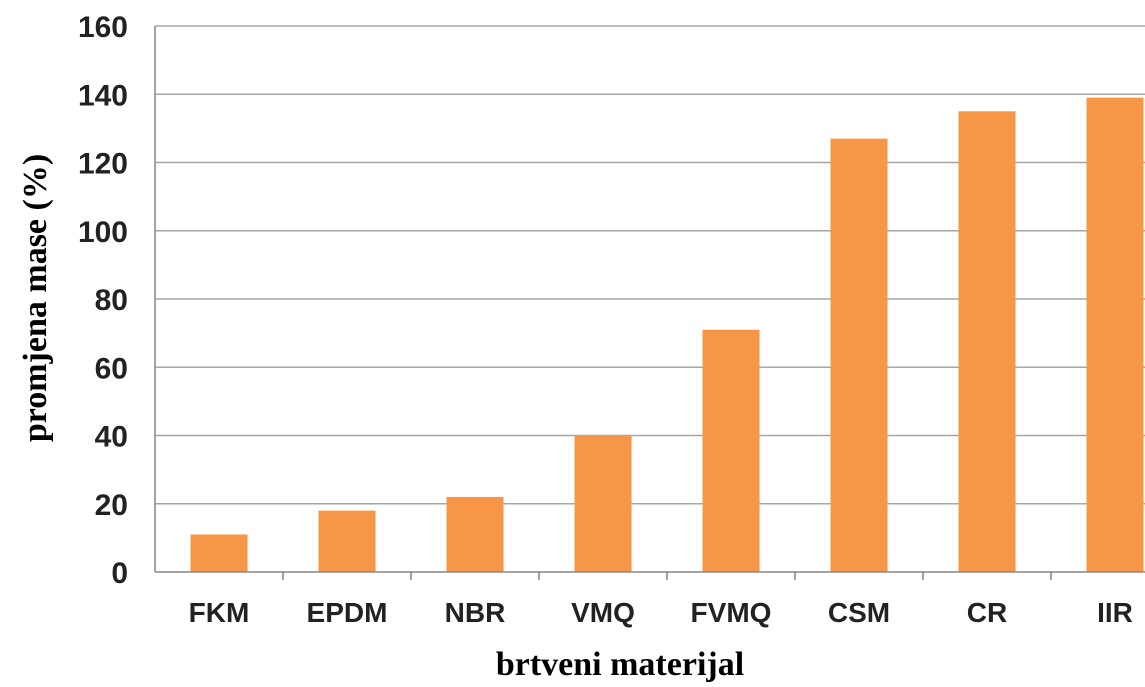  What do you see at coordinates (475, 534) in the screenshot?
I see `bar-nbr` at bounding box center [475, 534].